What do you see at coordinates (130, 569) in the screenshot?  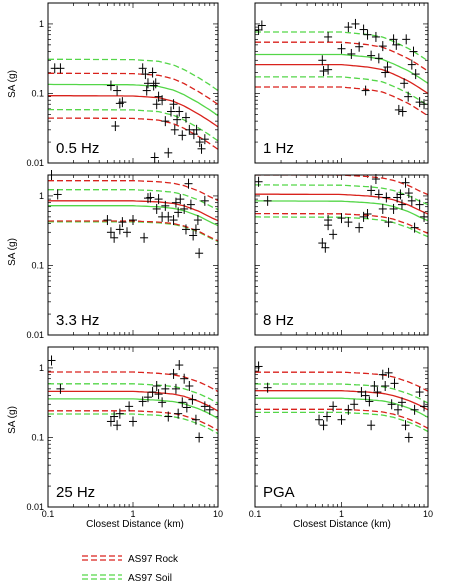 I see `legend: AS97 Rock AS97 Soil` at bounding box center [130, 569].